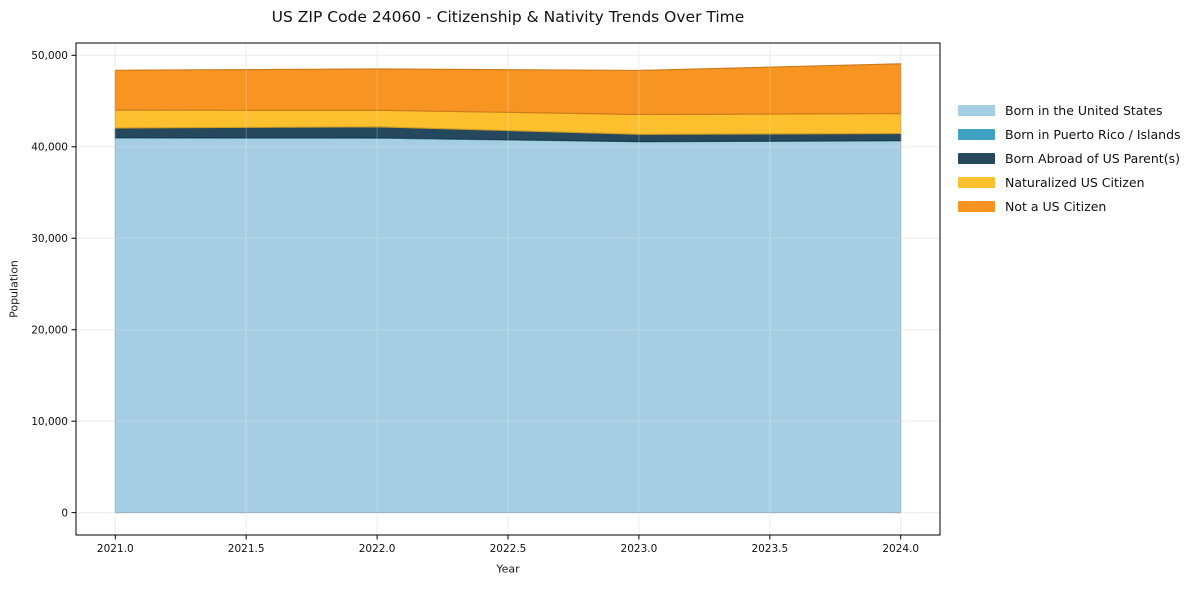 This screenshot has height=594, width=1189. I want to click on y-tick-label: 0, so click(64, 513).